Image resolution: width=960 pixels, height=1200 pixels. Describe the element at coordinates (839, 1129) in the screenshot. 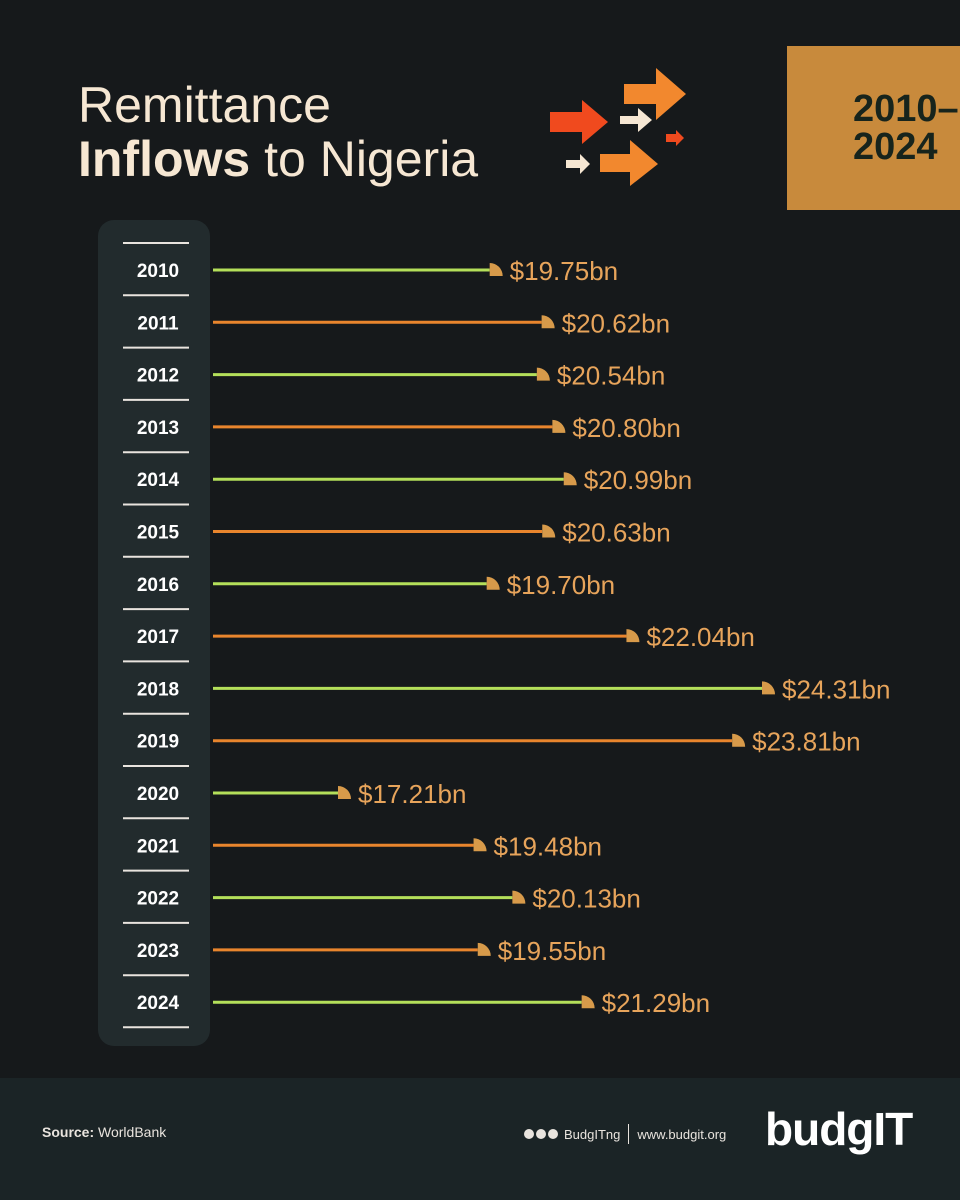

I see `budgit-logo: budgIT` at that location.